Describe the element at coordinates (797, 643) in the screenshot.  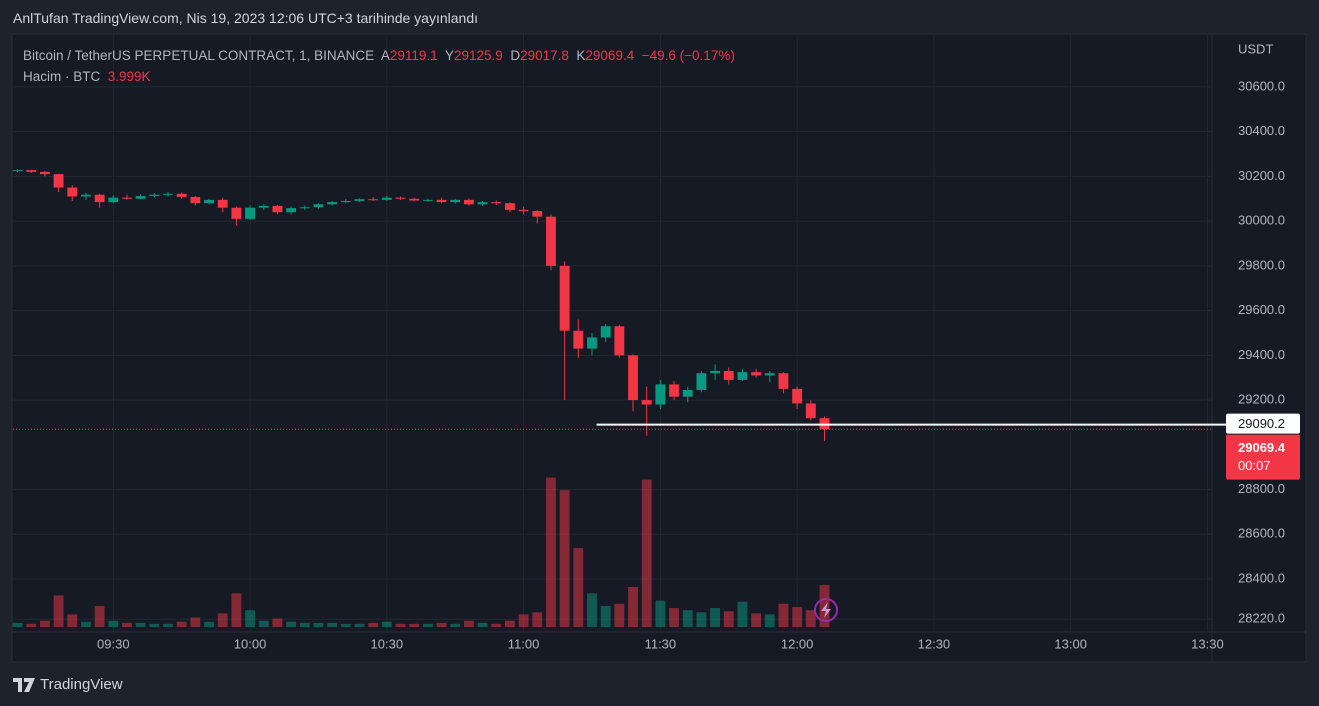
I see `x-tick-label: 12:00` at that location.